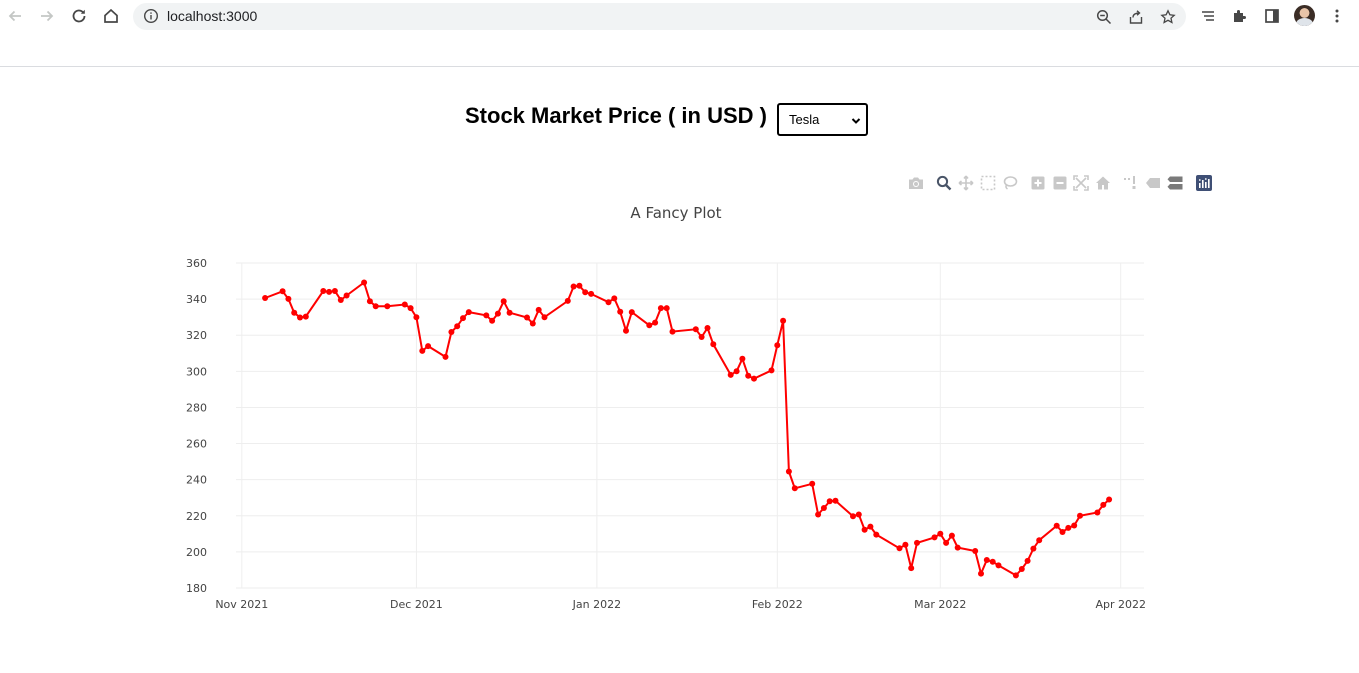  What do you see at coordinates (1304, 15) in the screenshot?
I see `profile-avatar` at bounding box center [1304, 15].